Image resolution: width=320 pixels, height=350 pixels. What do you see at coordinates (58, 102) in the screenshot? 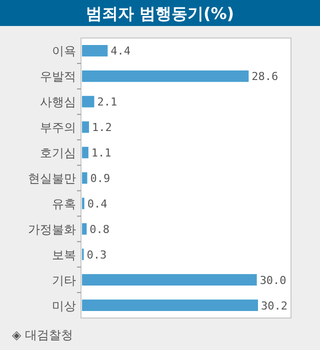
I see `y-tick-label: 사행심` at bounding box center [58, 102].